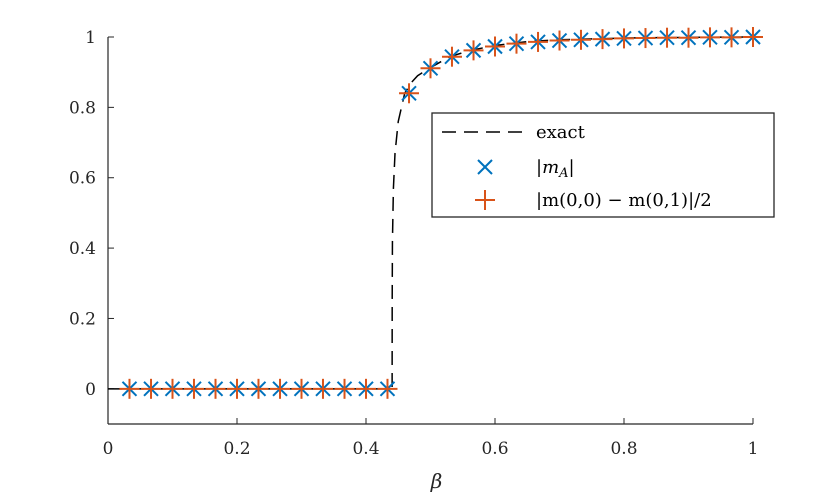 The height and width of the screenshot is (499, 830). I want to click on y-tick-label: 0.8, so click(82, 108).